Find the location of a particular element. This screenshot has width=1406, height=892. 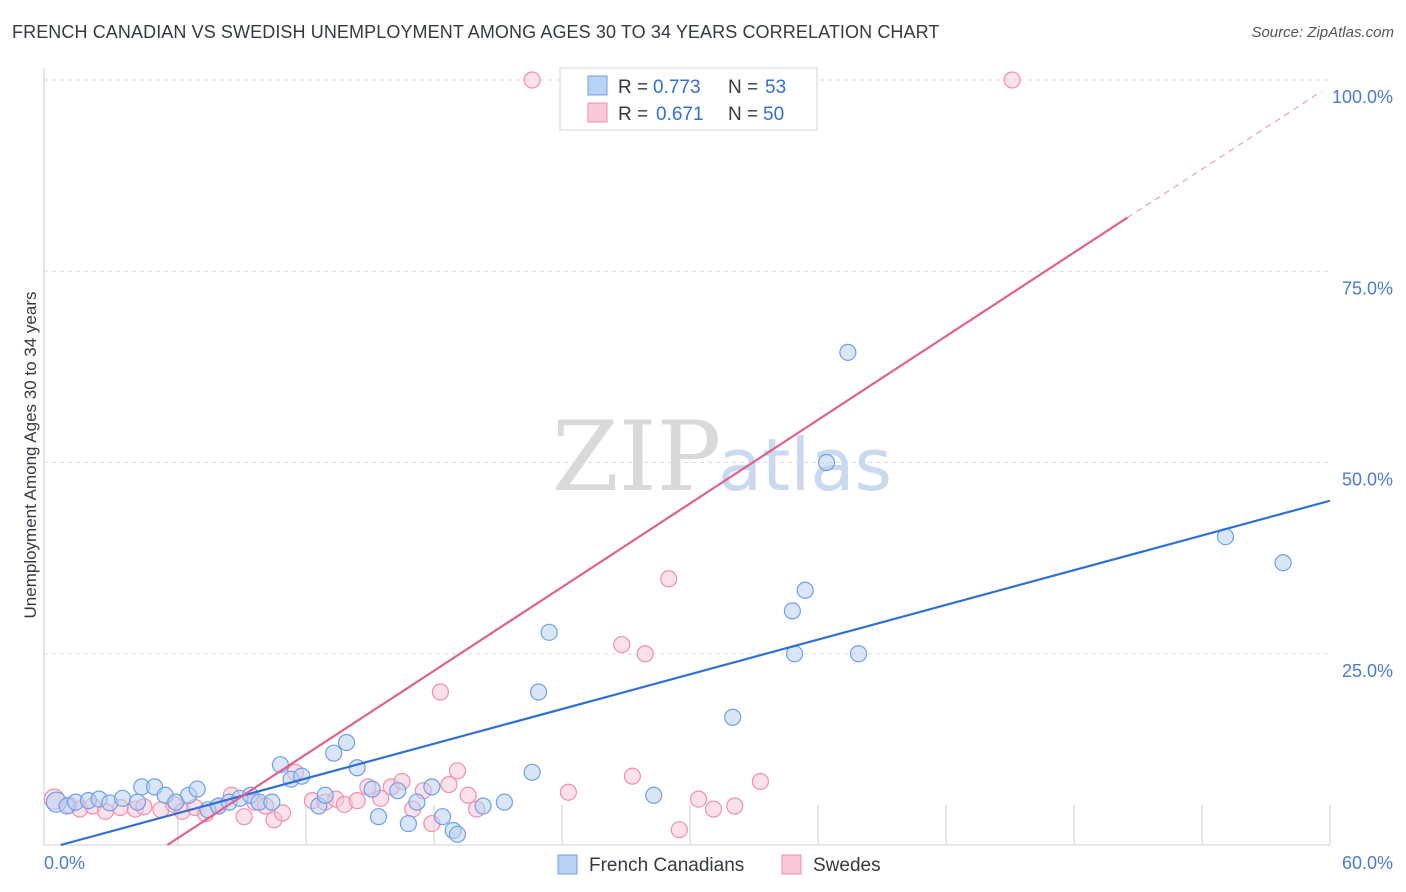

x-tick-label: 60.0% is located at coordinates (1367, 863).